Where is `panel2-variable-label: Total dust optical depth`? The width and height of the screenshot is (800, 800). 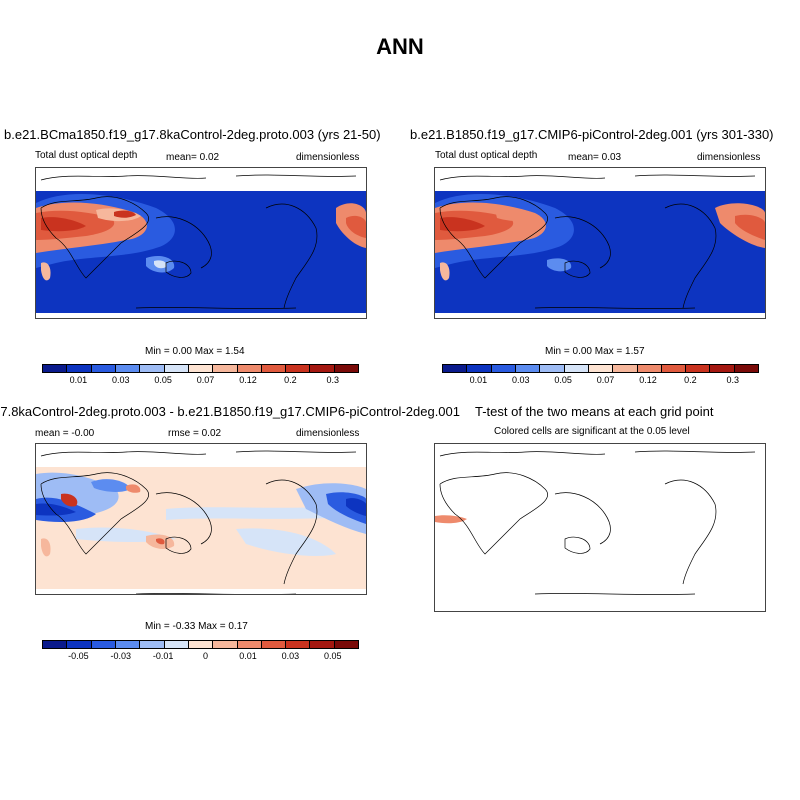
panel2-variable-label: Total dust optical depth is located at coordinates (486, 155).